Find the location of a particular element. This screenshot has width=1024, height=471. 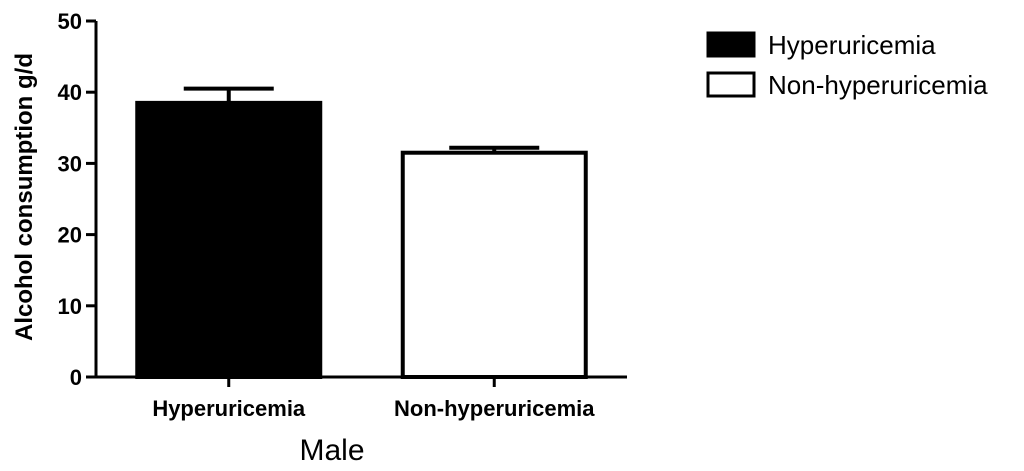

y-tick-label: 30 is located at coordinates (70, 163).